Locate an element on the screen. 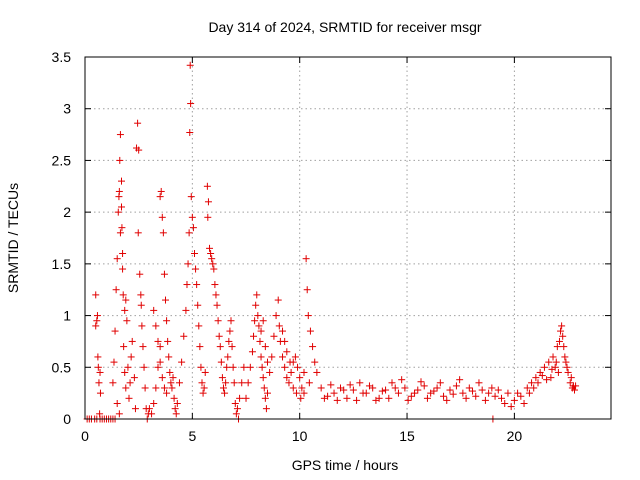 This screenshot has height=480, width=640. y-tick-label: 1 is located at coordinates (67, 316).